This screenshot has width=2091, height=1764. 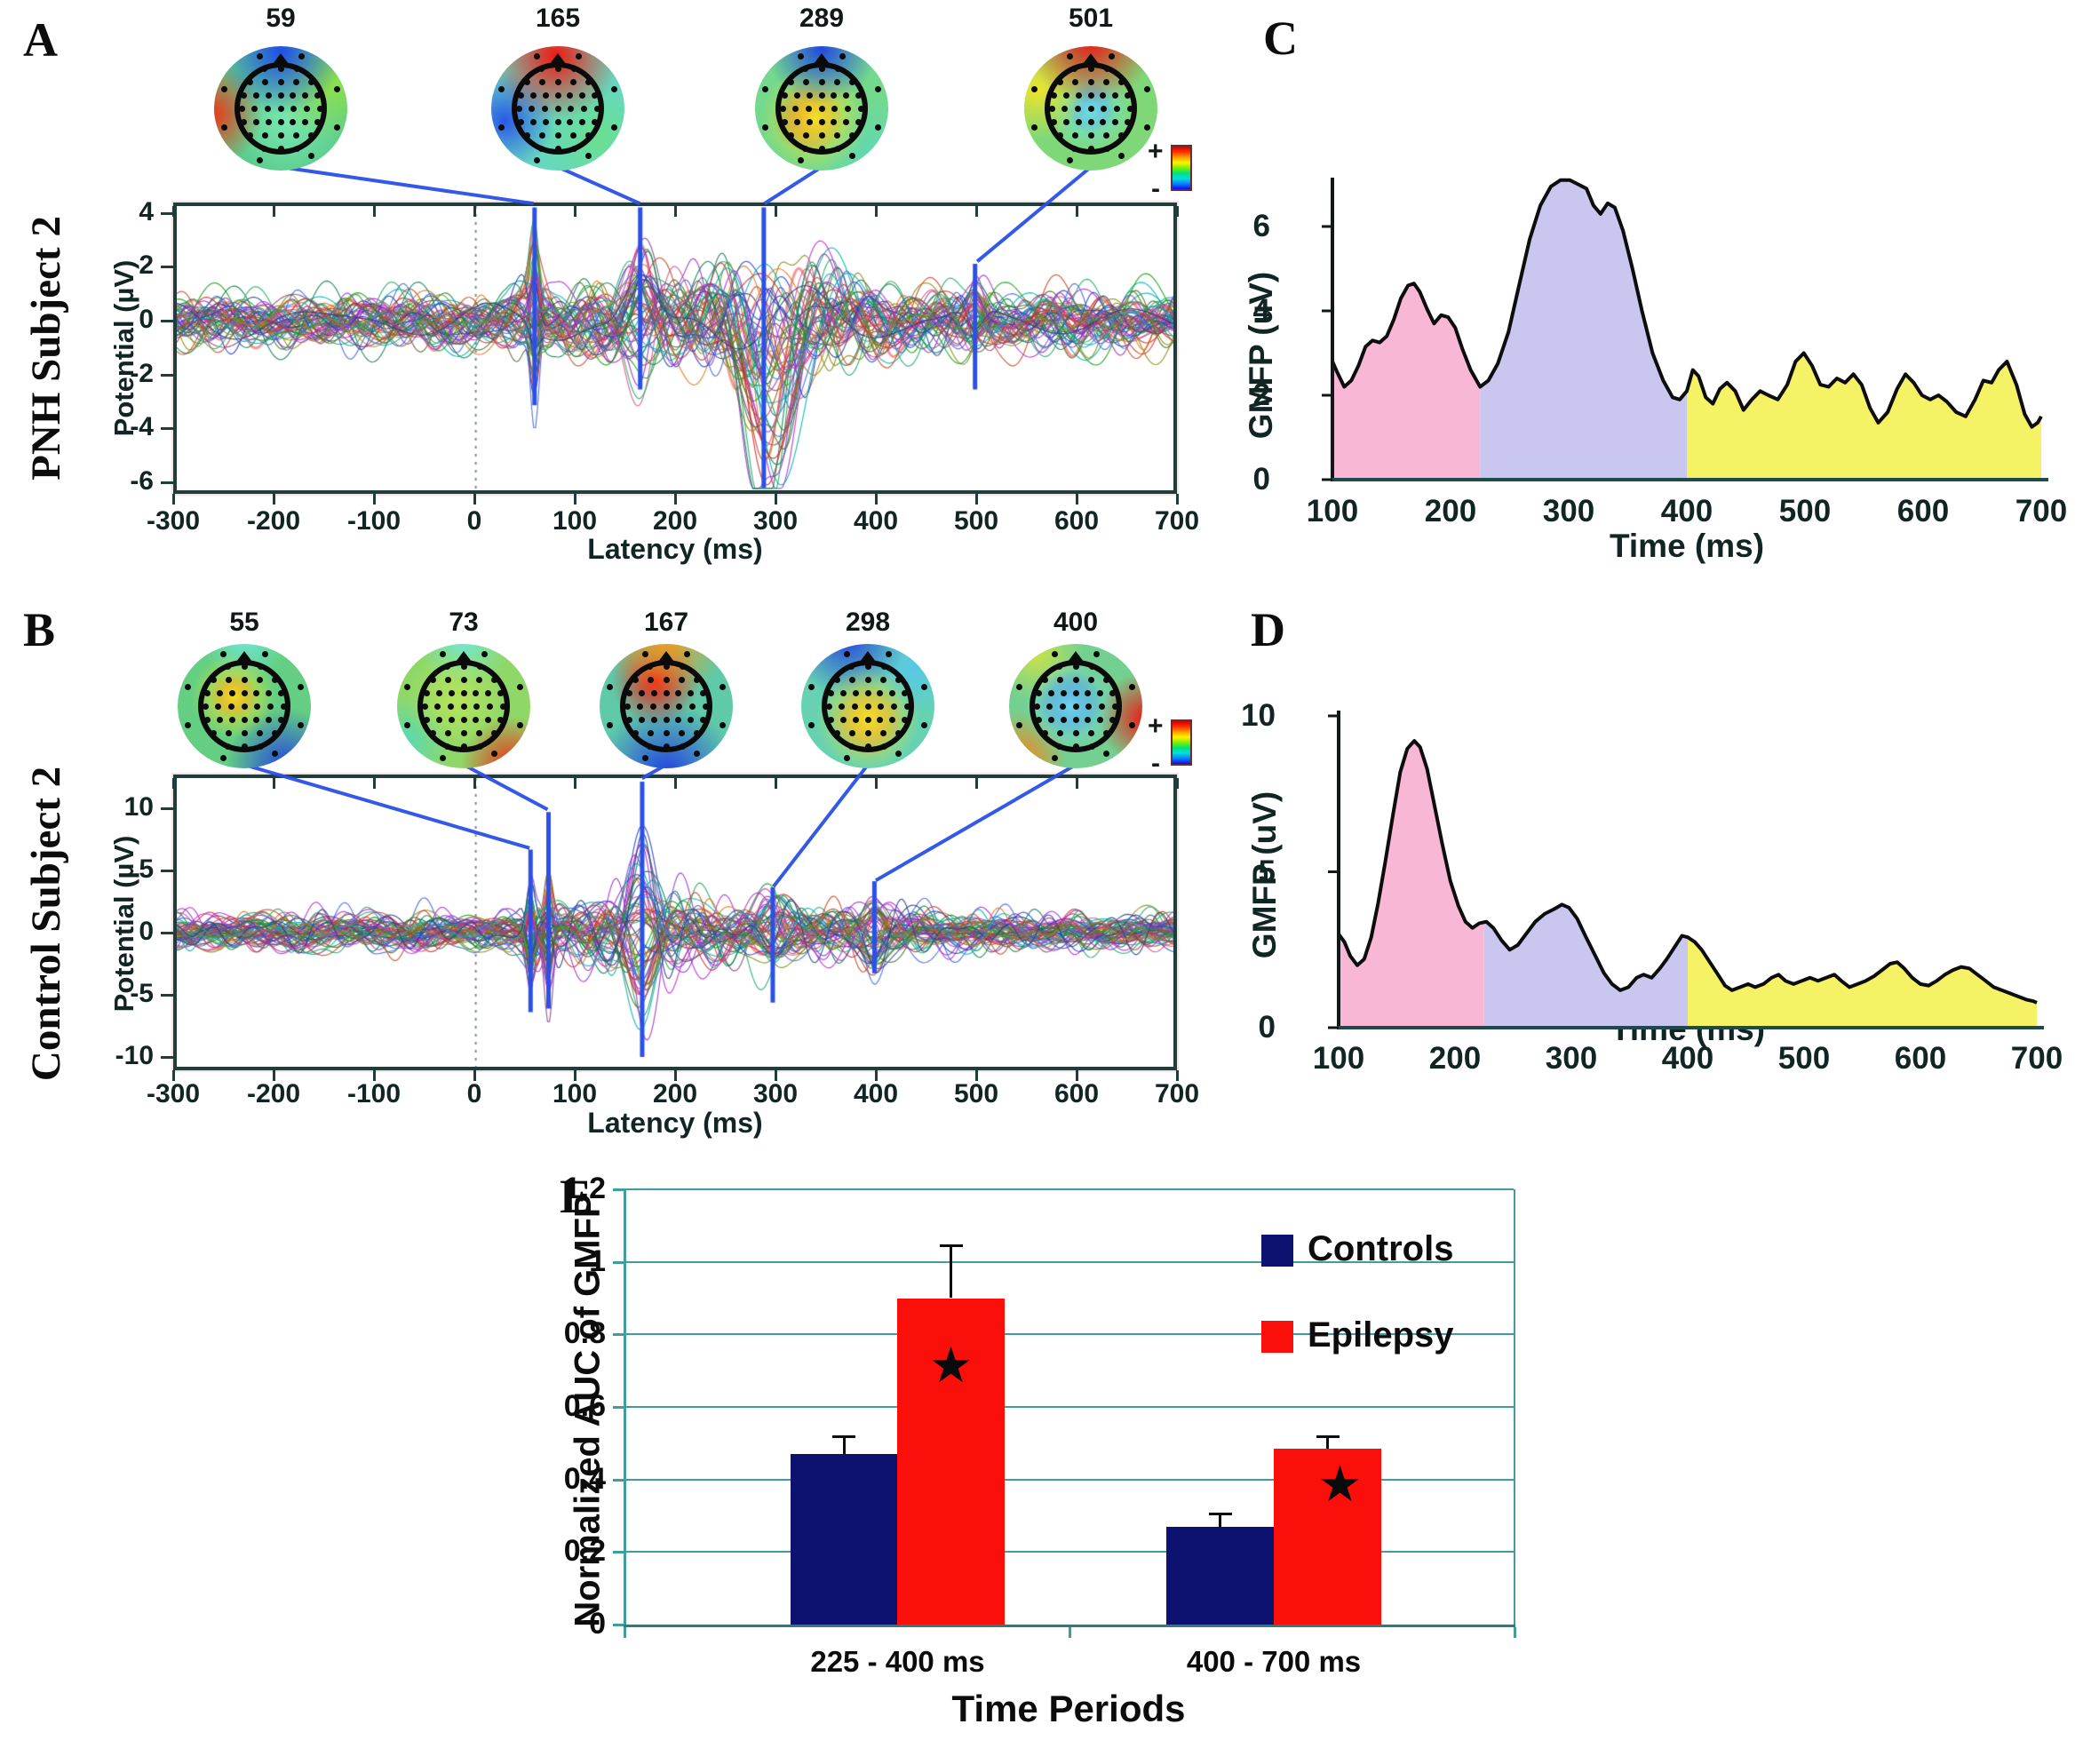 What do you see at coordinates (775, 1094) in the screenshot?
I see `x-tick-label-b: 300` at bounding box center [775, 1094].